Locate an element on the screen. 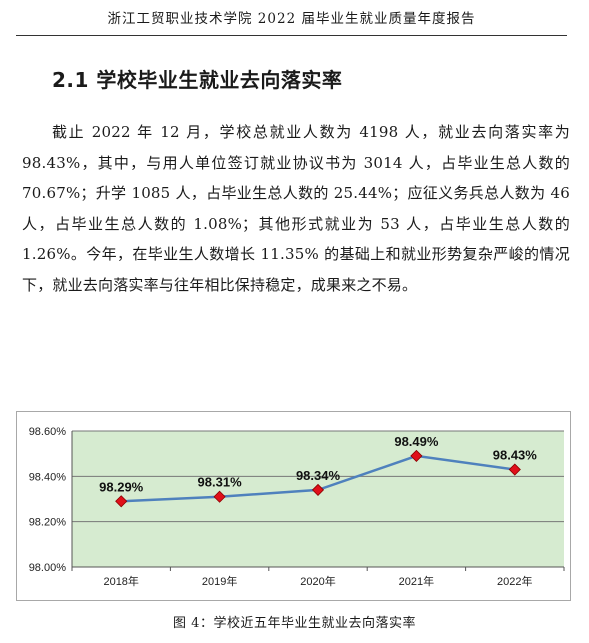 The image size is (589, 643). data-label: 98.31% is located at coordinates (220, 482).